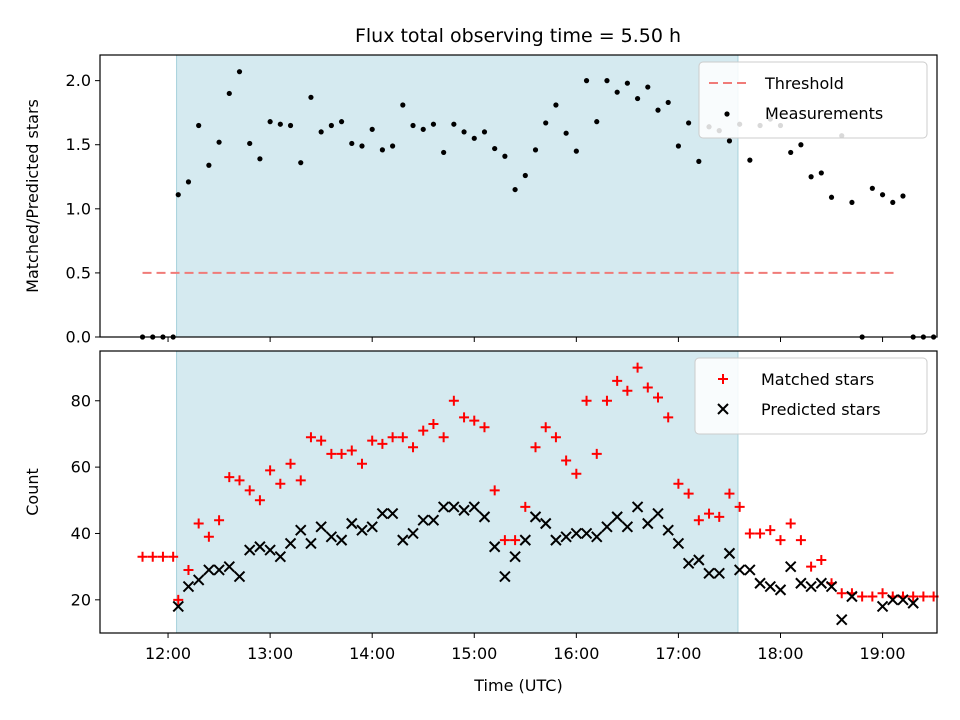 This screenshot has height=720, width=960. What do you see at coordinates (81, 467) in the screenshot?
I see `y-tick-label: 60` at bounding box center [81, 467].